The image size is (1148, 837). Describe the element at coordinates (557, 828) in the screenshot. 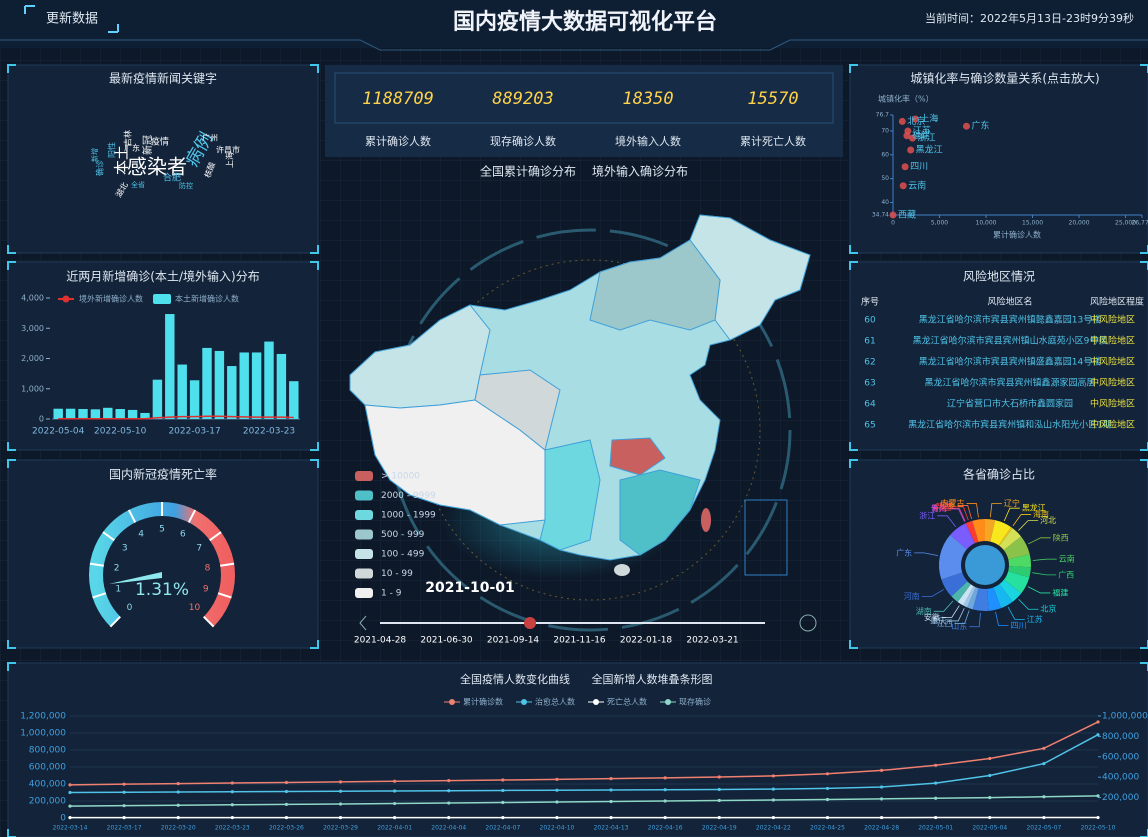

I see `x-tick-label: 2022-04-10` at that location.